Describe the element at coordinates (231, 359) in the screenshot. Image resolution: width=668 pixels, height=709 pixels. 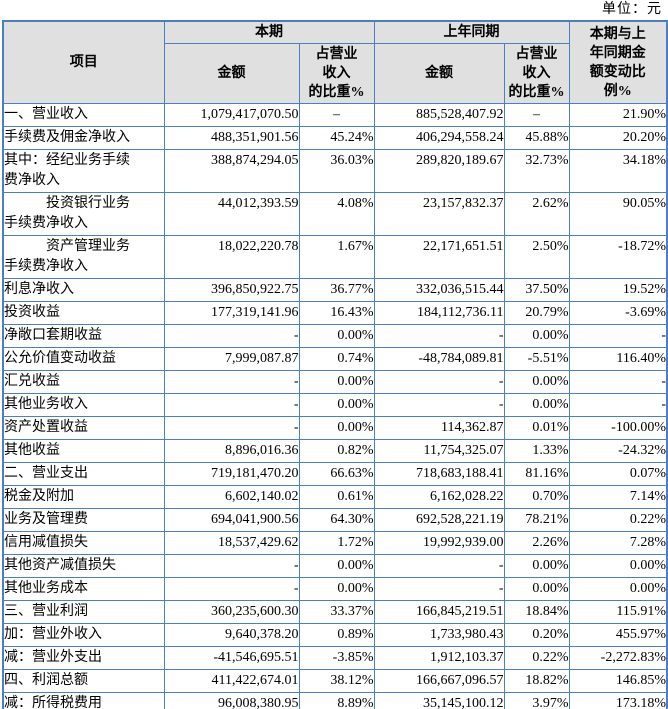
I see `value-cell: 7,999,087.87` at that location.